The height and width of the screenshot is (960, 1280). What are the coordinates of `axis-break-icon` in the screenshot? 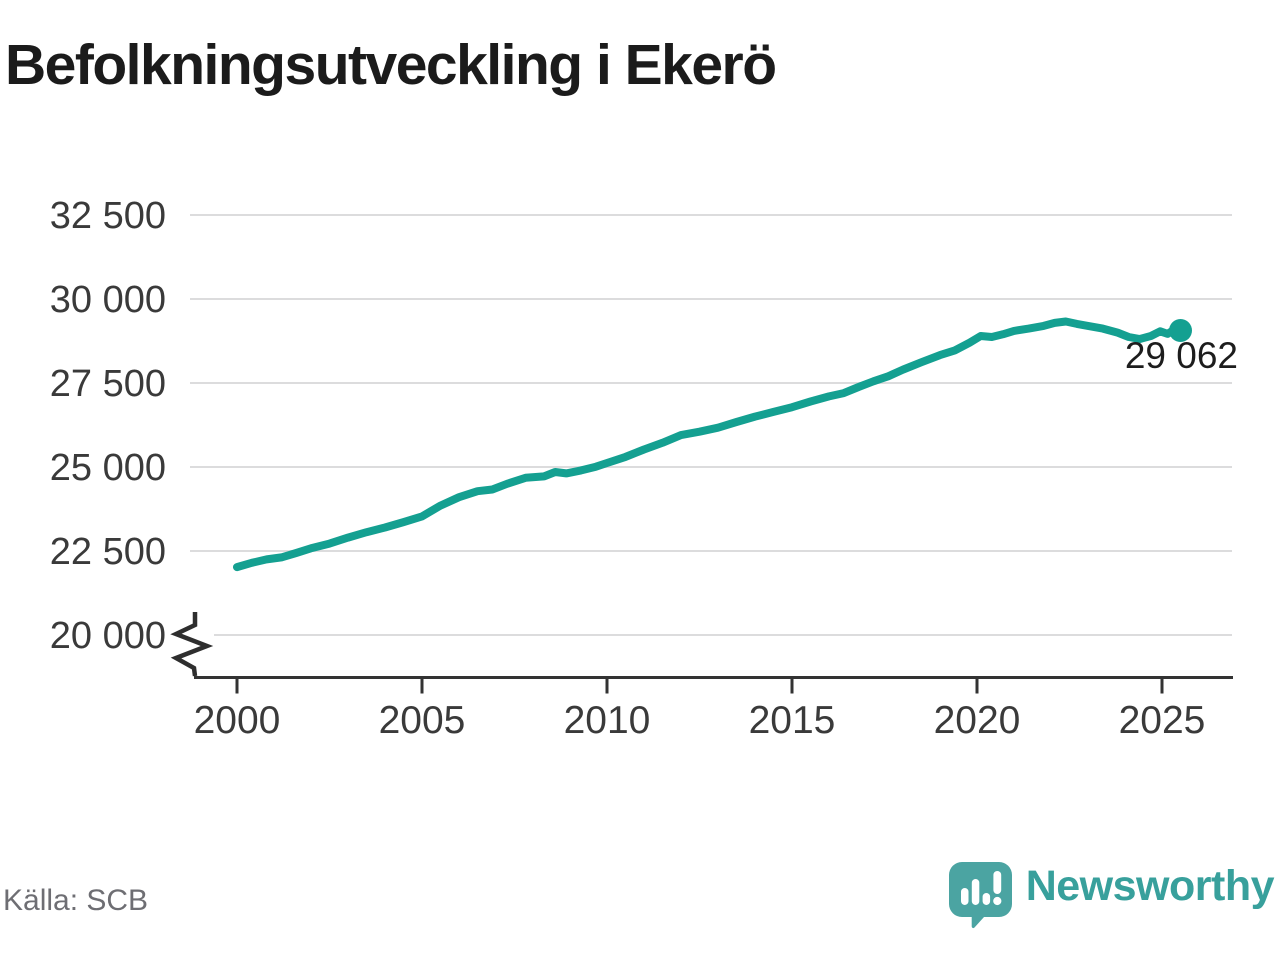 It's located at (192, 644).